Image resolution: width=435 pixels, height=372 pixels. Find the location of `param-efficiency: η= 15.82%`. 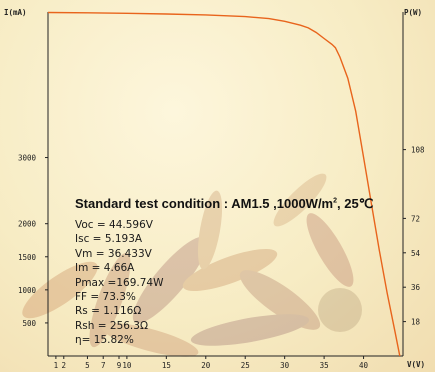

param-efficiency: η= 15.82% is located at coordinates (104, 340).